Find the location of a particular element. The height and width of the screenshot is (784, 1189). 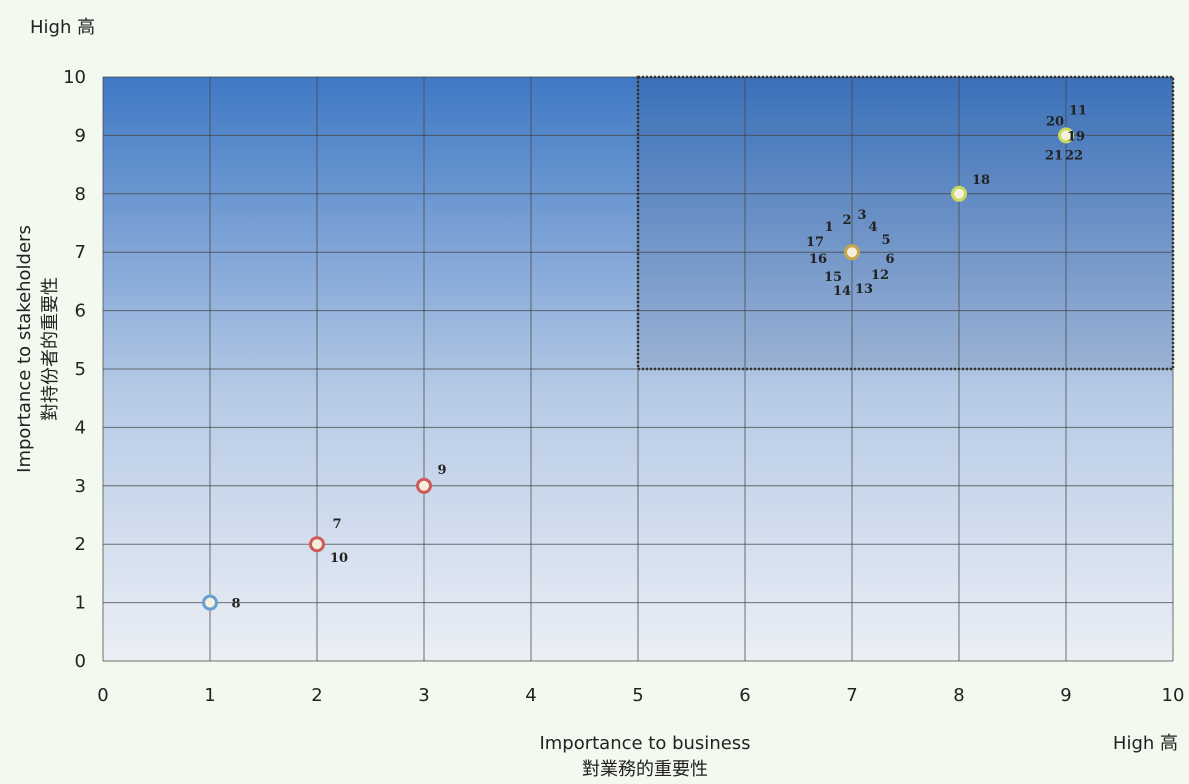

data-point-label: 1 is located at coordinates (828, 227).